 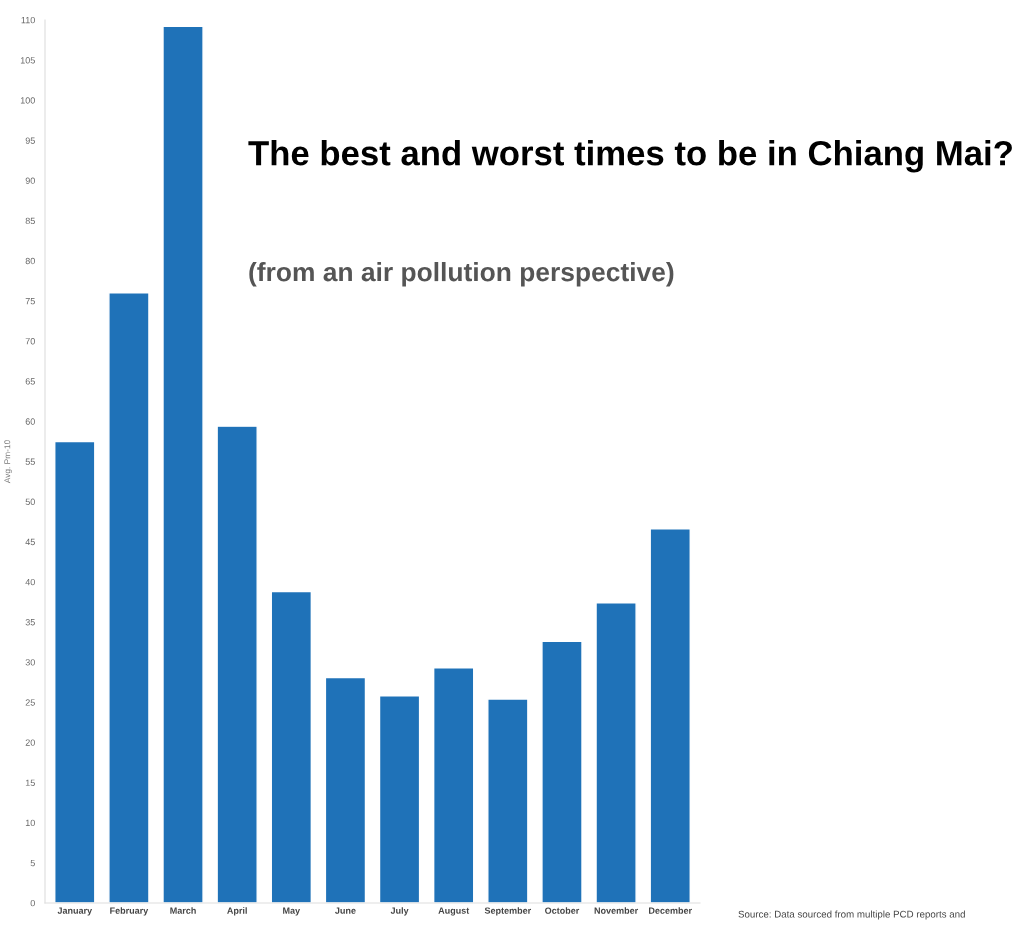 I want to click on y-tick-label: 60, so click(x=30, y=421).